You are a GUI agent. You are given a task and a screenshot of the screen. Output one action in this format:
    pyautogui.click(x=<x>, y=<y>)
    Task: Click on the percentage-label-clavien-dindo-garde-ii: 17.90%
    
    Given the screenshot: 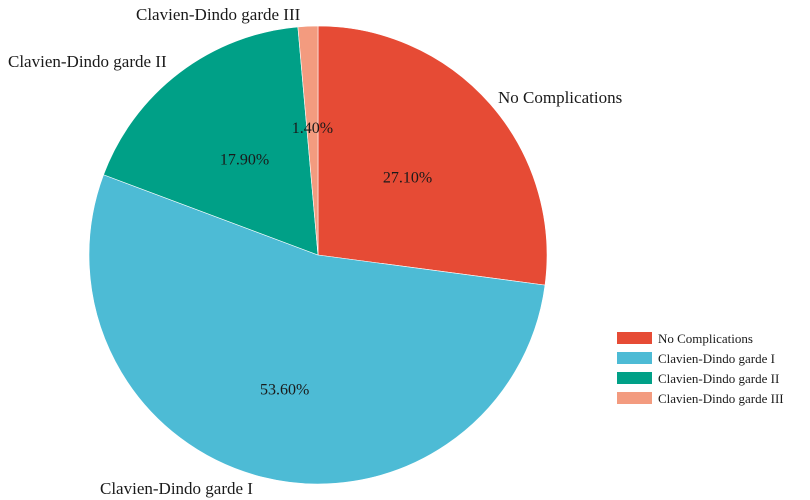 What is the action you would take?
    pyautogui.click(x=244, y=159)
    